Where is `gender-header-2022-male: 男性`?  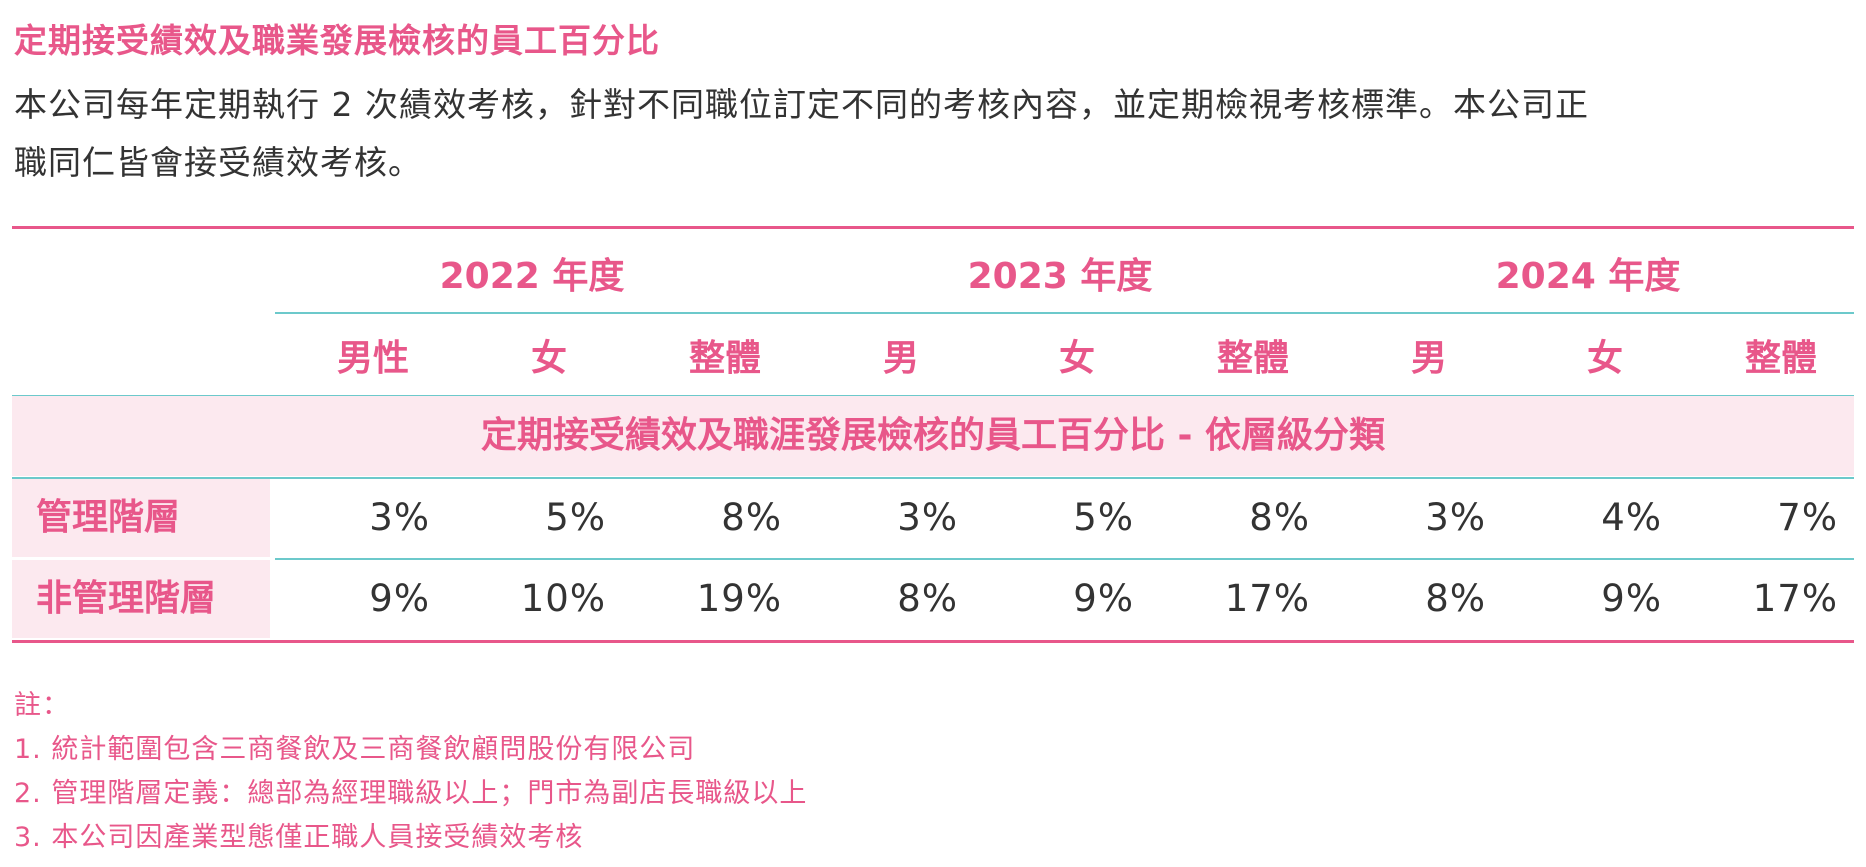 gender-header-2022-male: 男性 is located at coordinates (372, 358).